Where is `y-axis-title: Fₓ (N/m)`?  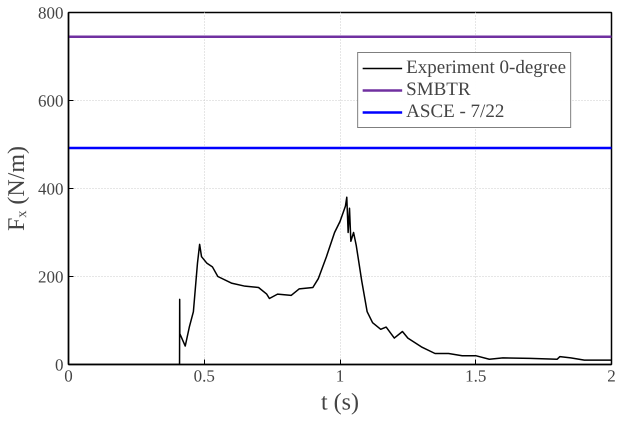
y-axis-title: Fₓ (N/m) is located at coordinates (17, 188).